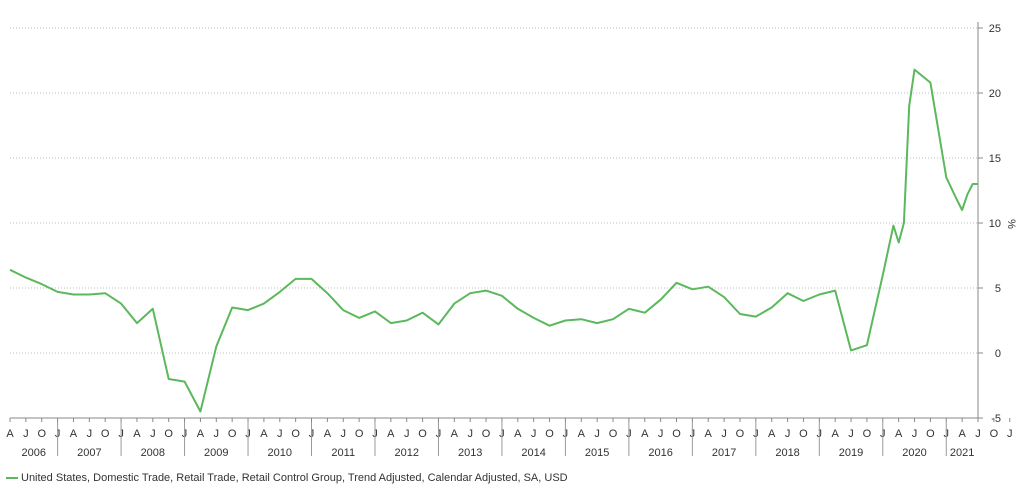  I want to click on x-year-label: 2014, so click(533, 453).